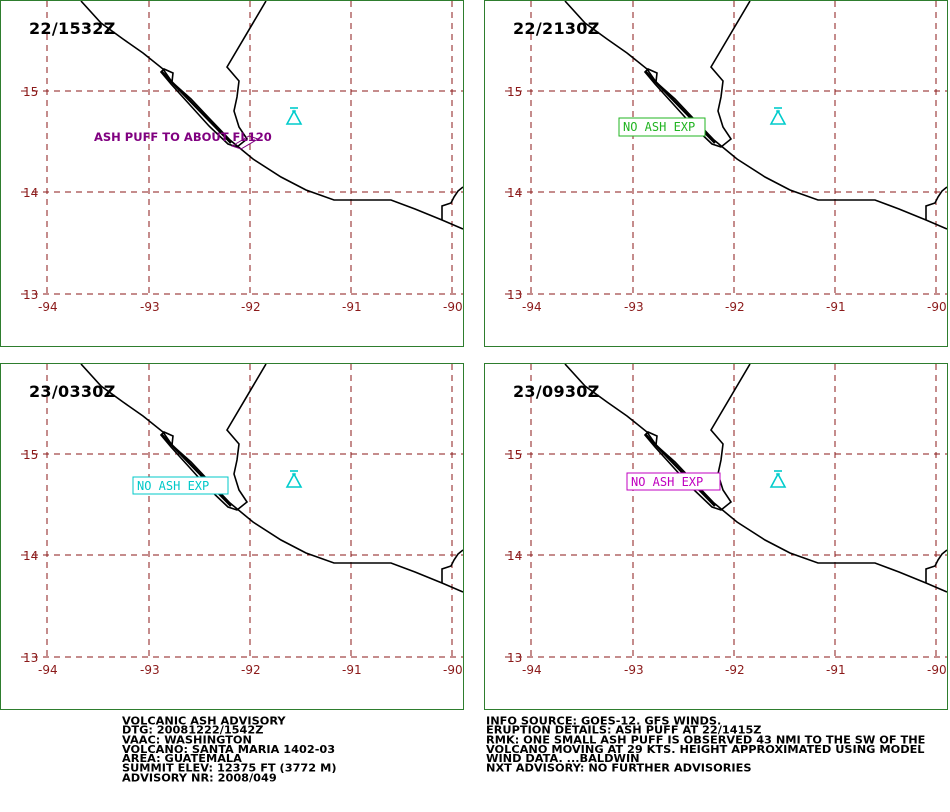 The width and height of the screenshot is (950, 812). What do you see at coordinates (619, 768) in the screenshot?
I see `advisory-line: NXT ADVISORY: NO FURTHER ADVISORIES` at bounding box center [619, 768].